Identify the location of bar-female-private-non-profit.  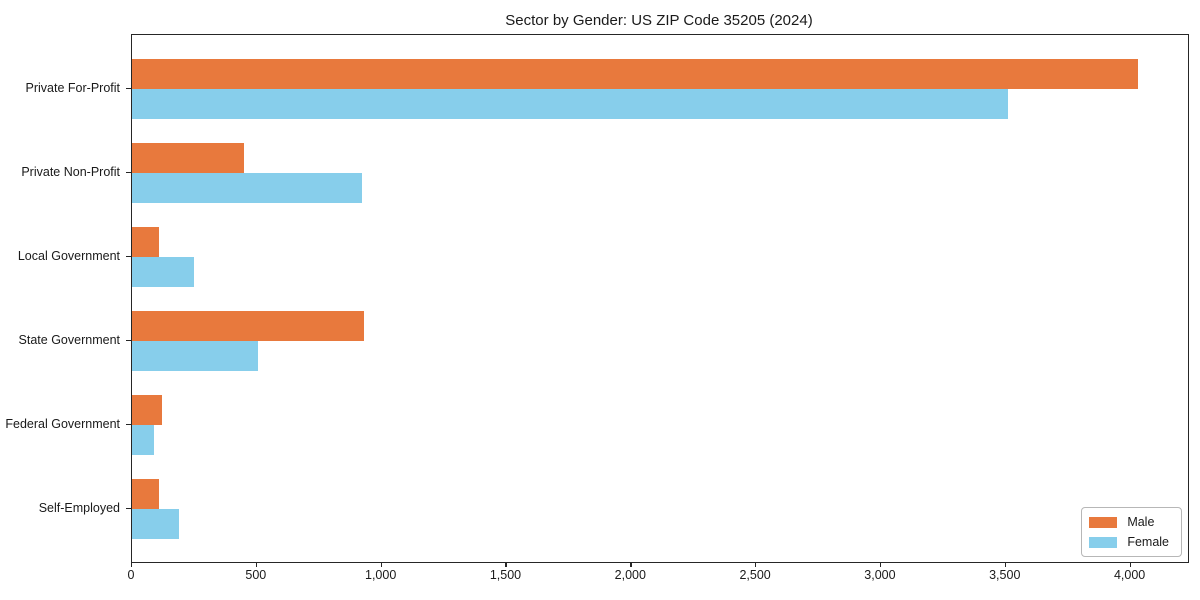
(247, 188).